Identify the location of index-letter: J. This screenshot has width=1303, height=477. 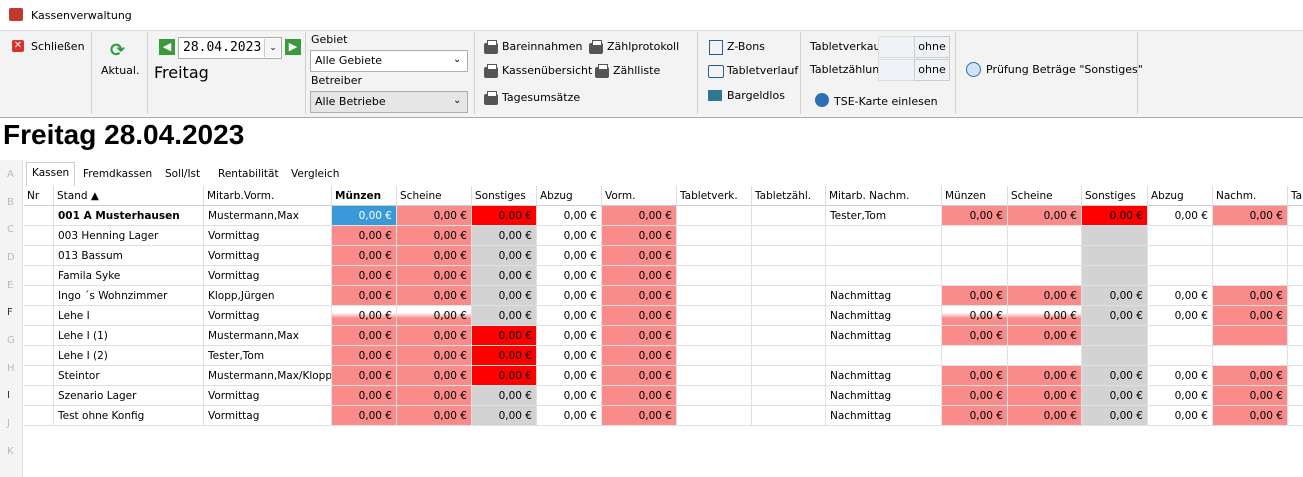
(8, 423).